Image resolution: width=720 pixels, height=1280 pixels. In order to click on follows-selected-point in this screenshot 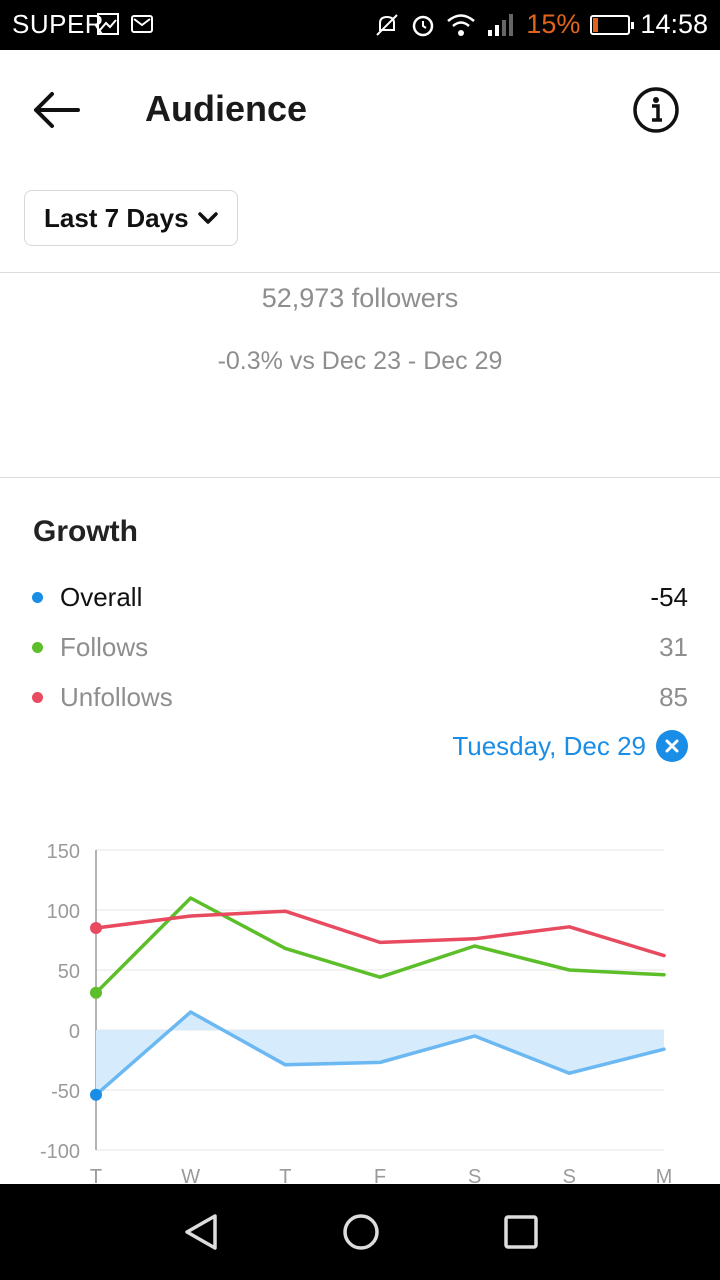, I will do `click(96, 992)`.